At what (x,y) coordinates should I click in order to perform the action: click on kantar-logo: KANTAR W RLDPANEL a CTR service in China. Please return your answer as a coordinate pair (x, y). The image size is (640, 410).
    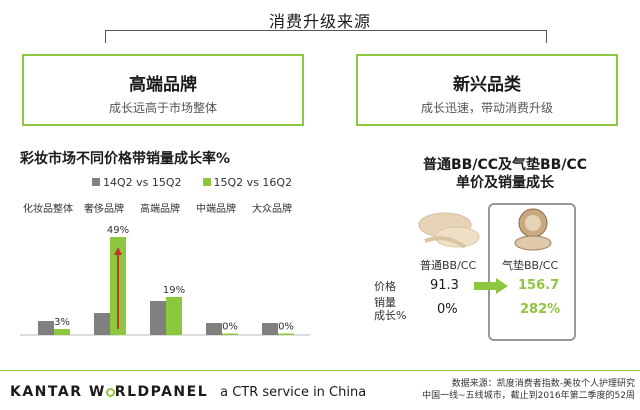
    Looking at the image, I should click on (188, 392).